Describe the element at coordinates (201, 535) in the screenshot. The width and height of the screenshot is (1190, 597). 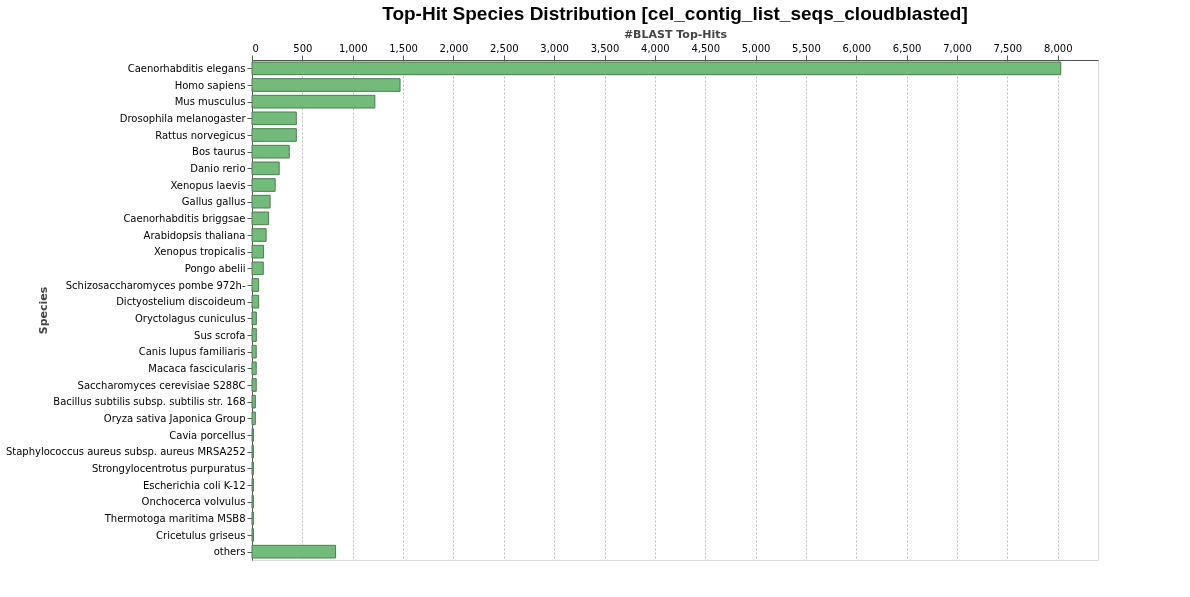
I see `y-tick-label: Cricetulus griseus` at that location.